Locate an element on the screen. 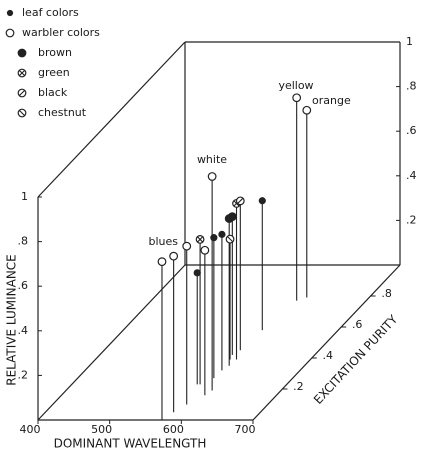 This screenshot has width=422, height=455. annotation: blues is located at coordinates (163, 241).